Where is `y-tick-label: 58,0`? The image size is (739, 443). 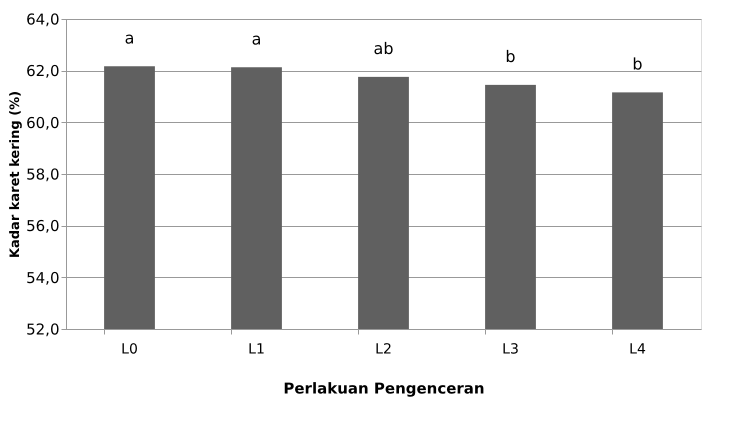 y-tick-label: 58,0 is located at coordinates (43, 175).